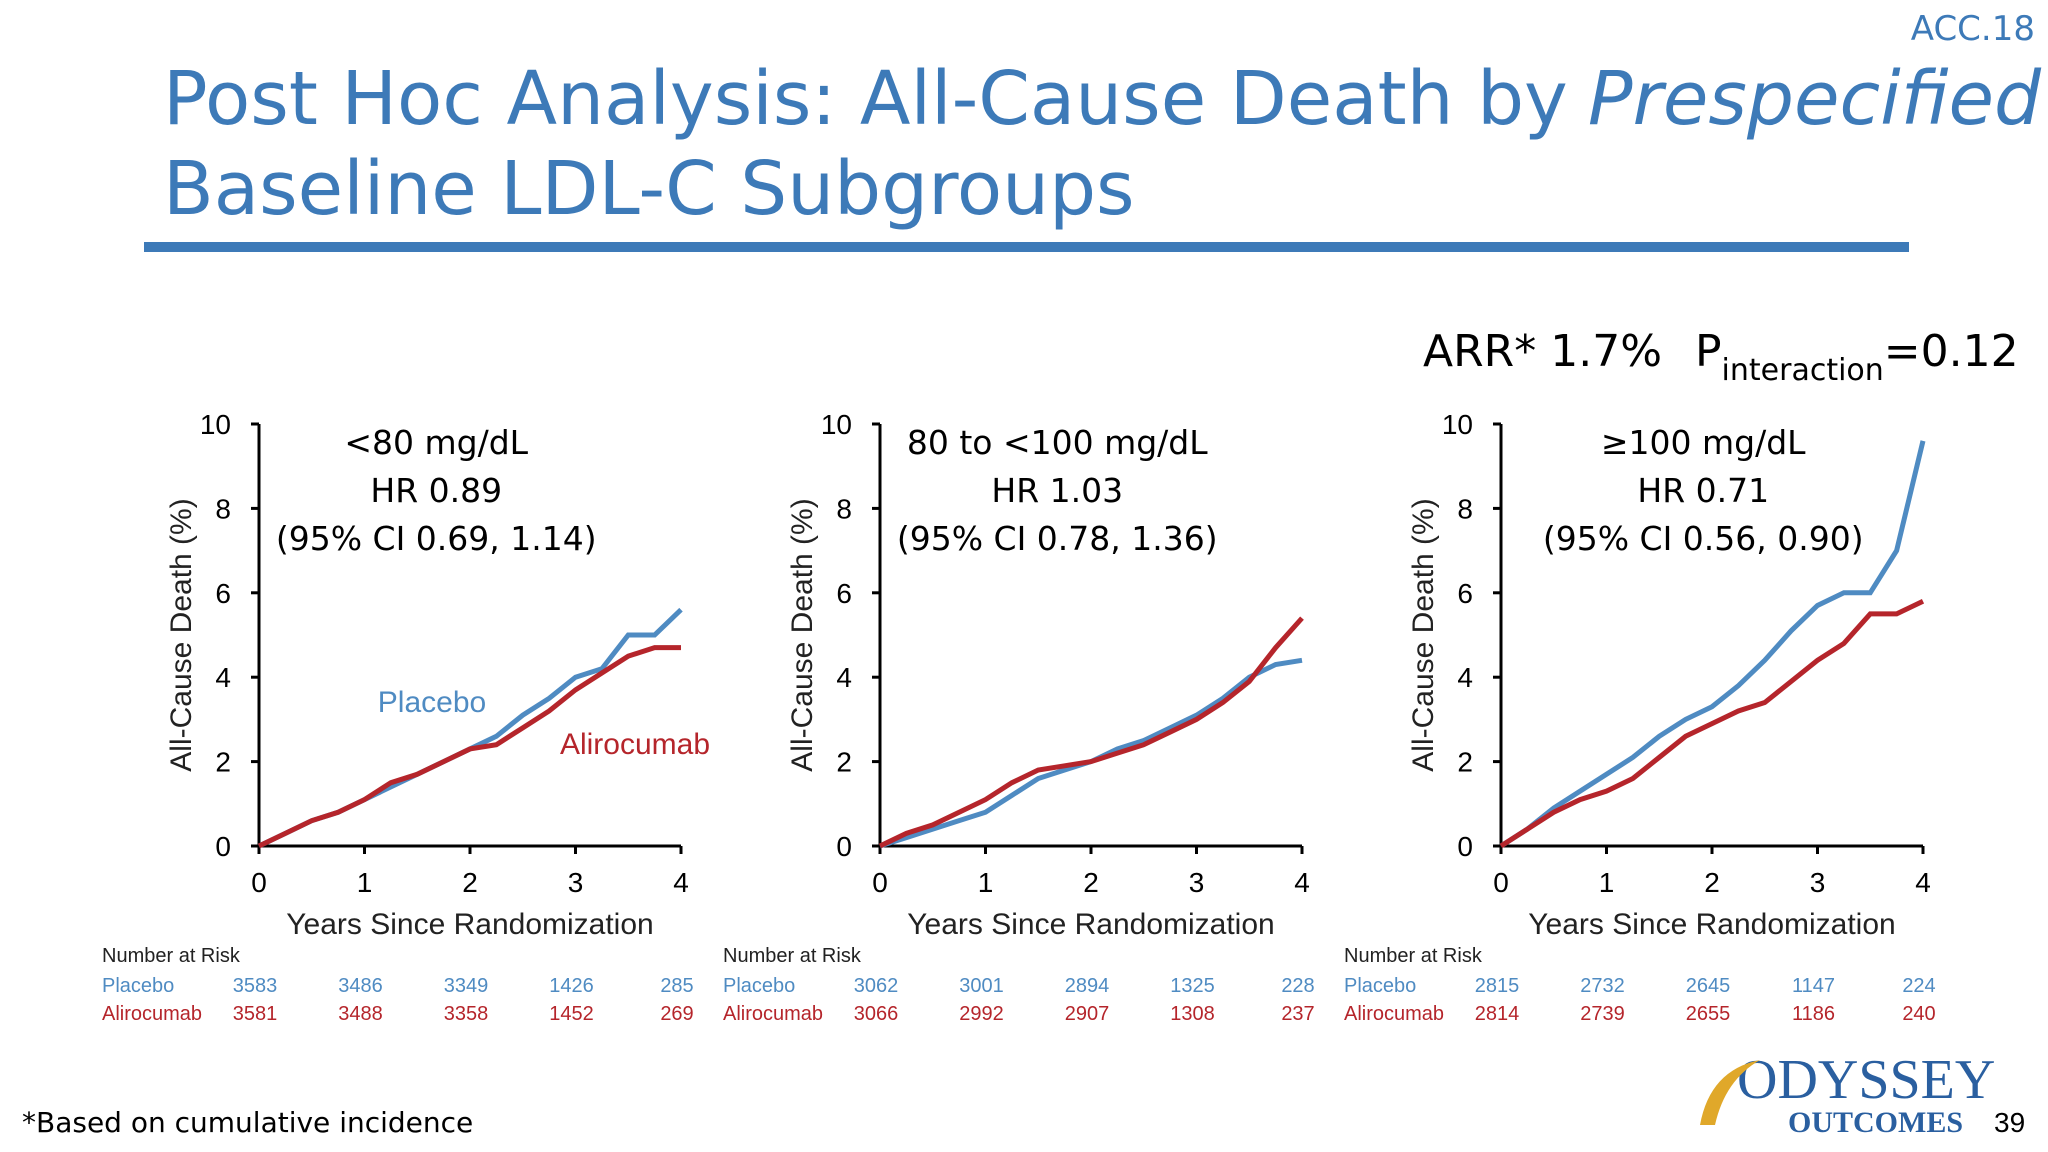 The width and height of the screenshot is (2048, 1152). What do you see at coordinates (1703, 490) in the screenshot?
I see `annotation: HR 0.71` at bounding box center [1703, 490].